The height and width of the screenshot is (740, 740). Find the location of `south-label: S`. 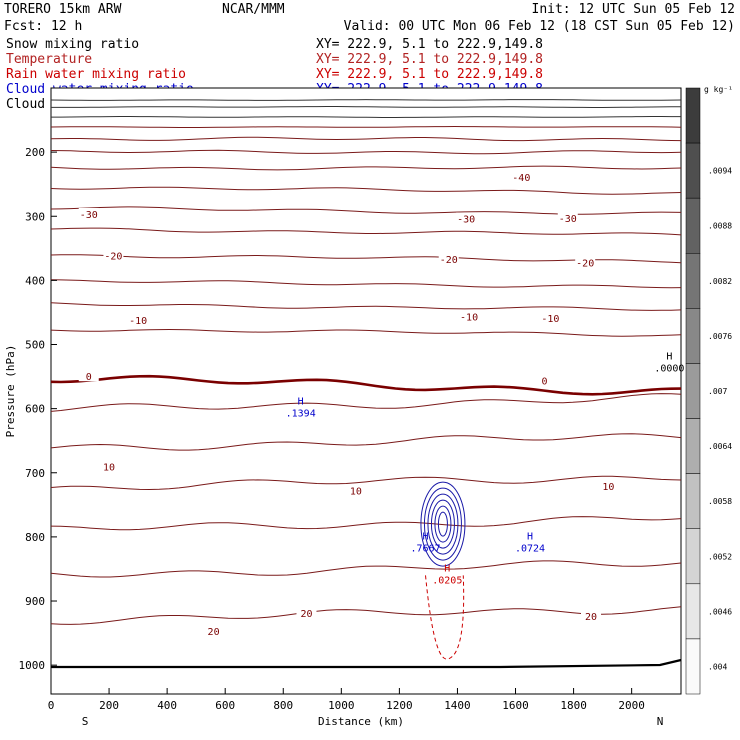

south-label: S is located at coordinates (85, 721).